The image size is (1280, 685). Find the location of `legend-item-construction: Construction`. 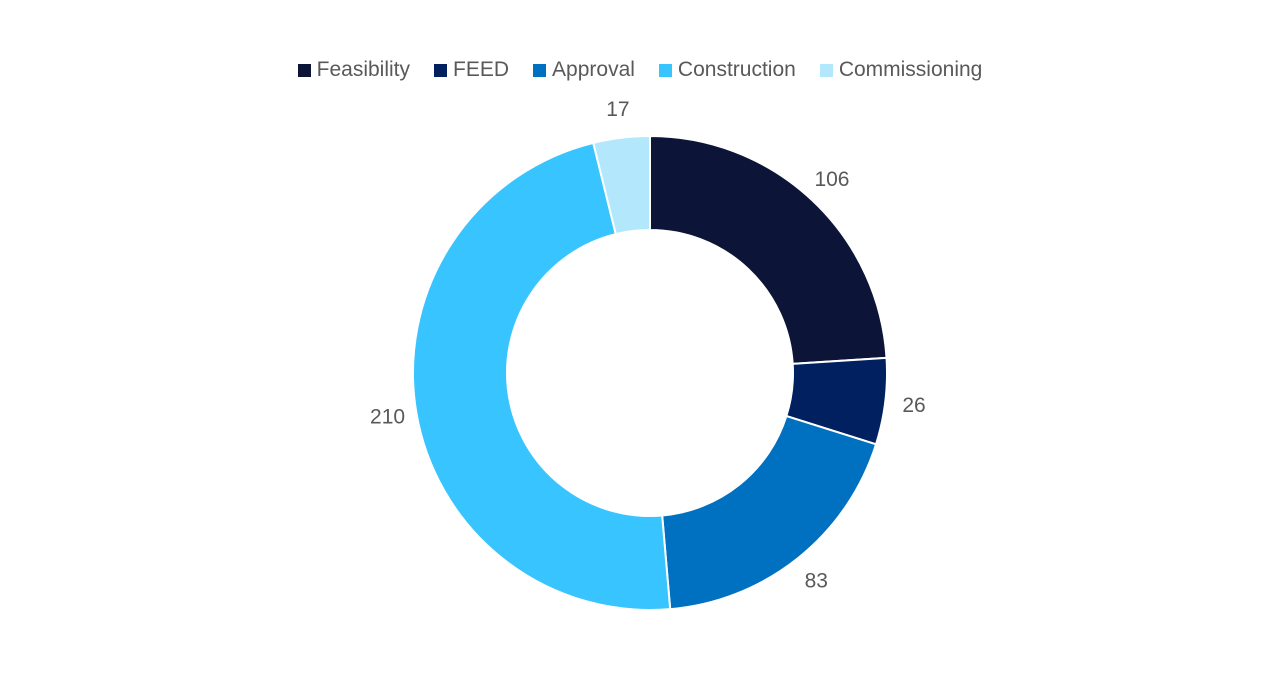

legend-item-construction: Construction is located at coordinates (727, 70).